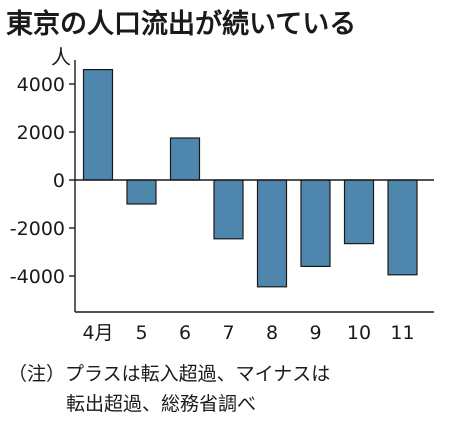 This screenshot has height=423, width=450. What do you see at coordinates (42, 181) in the screenshot?
I see `y-ticks: 4000 2000 0 -2000 -4000` at bounding box center [42, 181].